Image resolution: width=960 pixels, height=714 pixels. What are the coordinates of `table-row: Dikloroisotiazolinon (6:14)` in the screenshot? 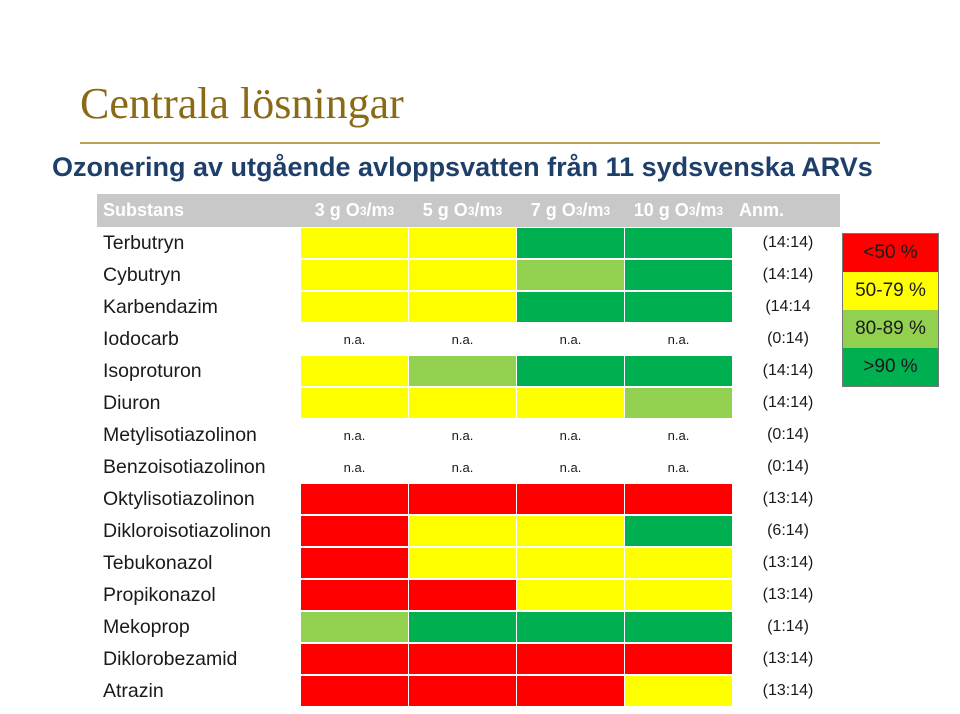 It's located at (468, 531).